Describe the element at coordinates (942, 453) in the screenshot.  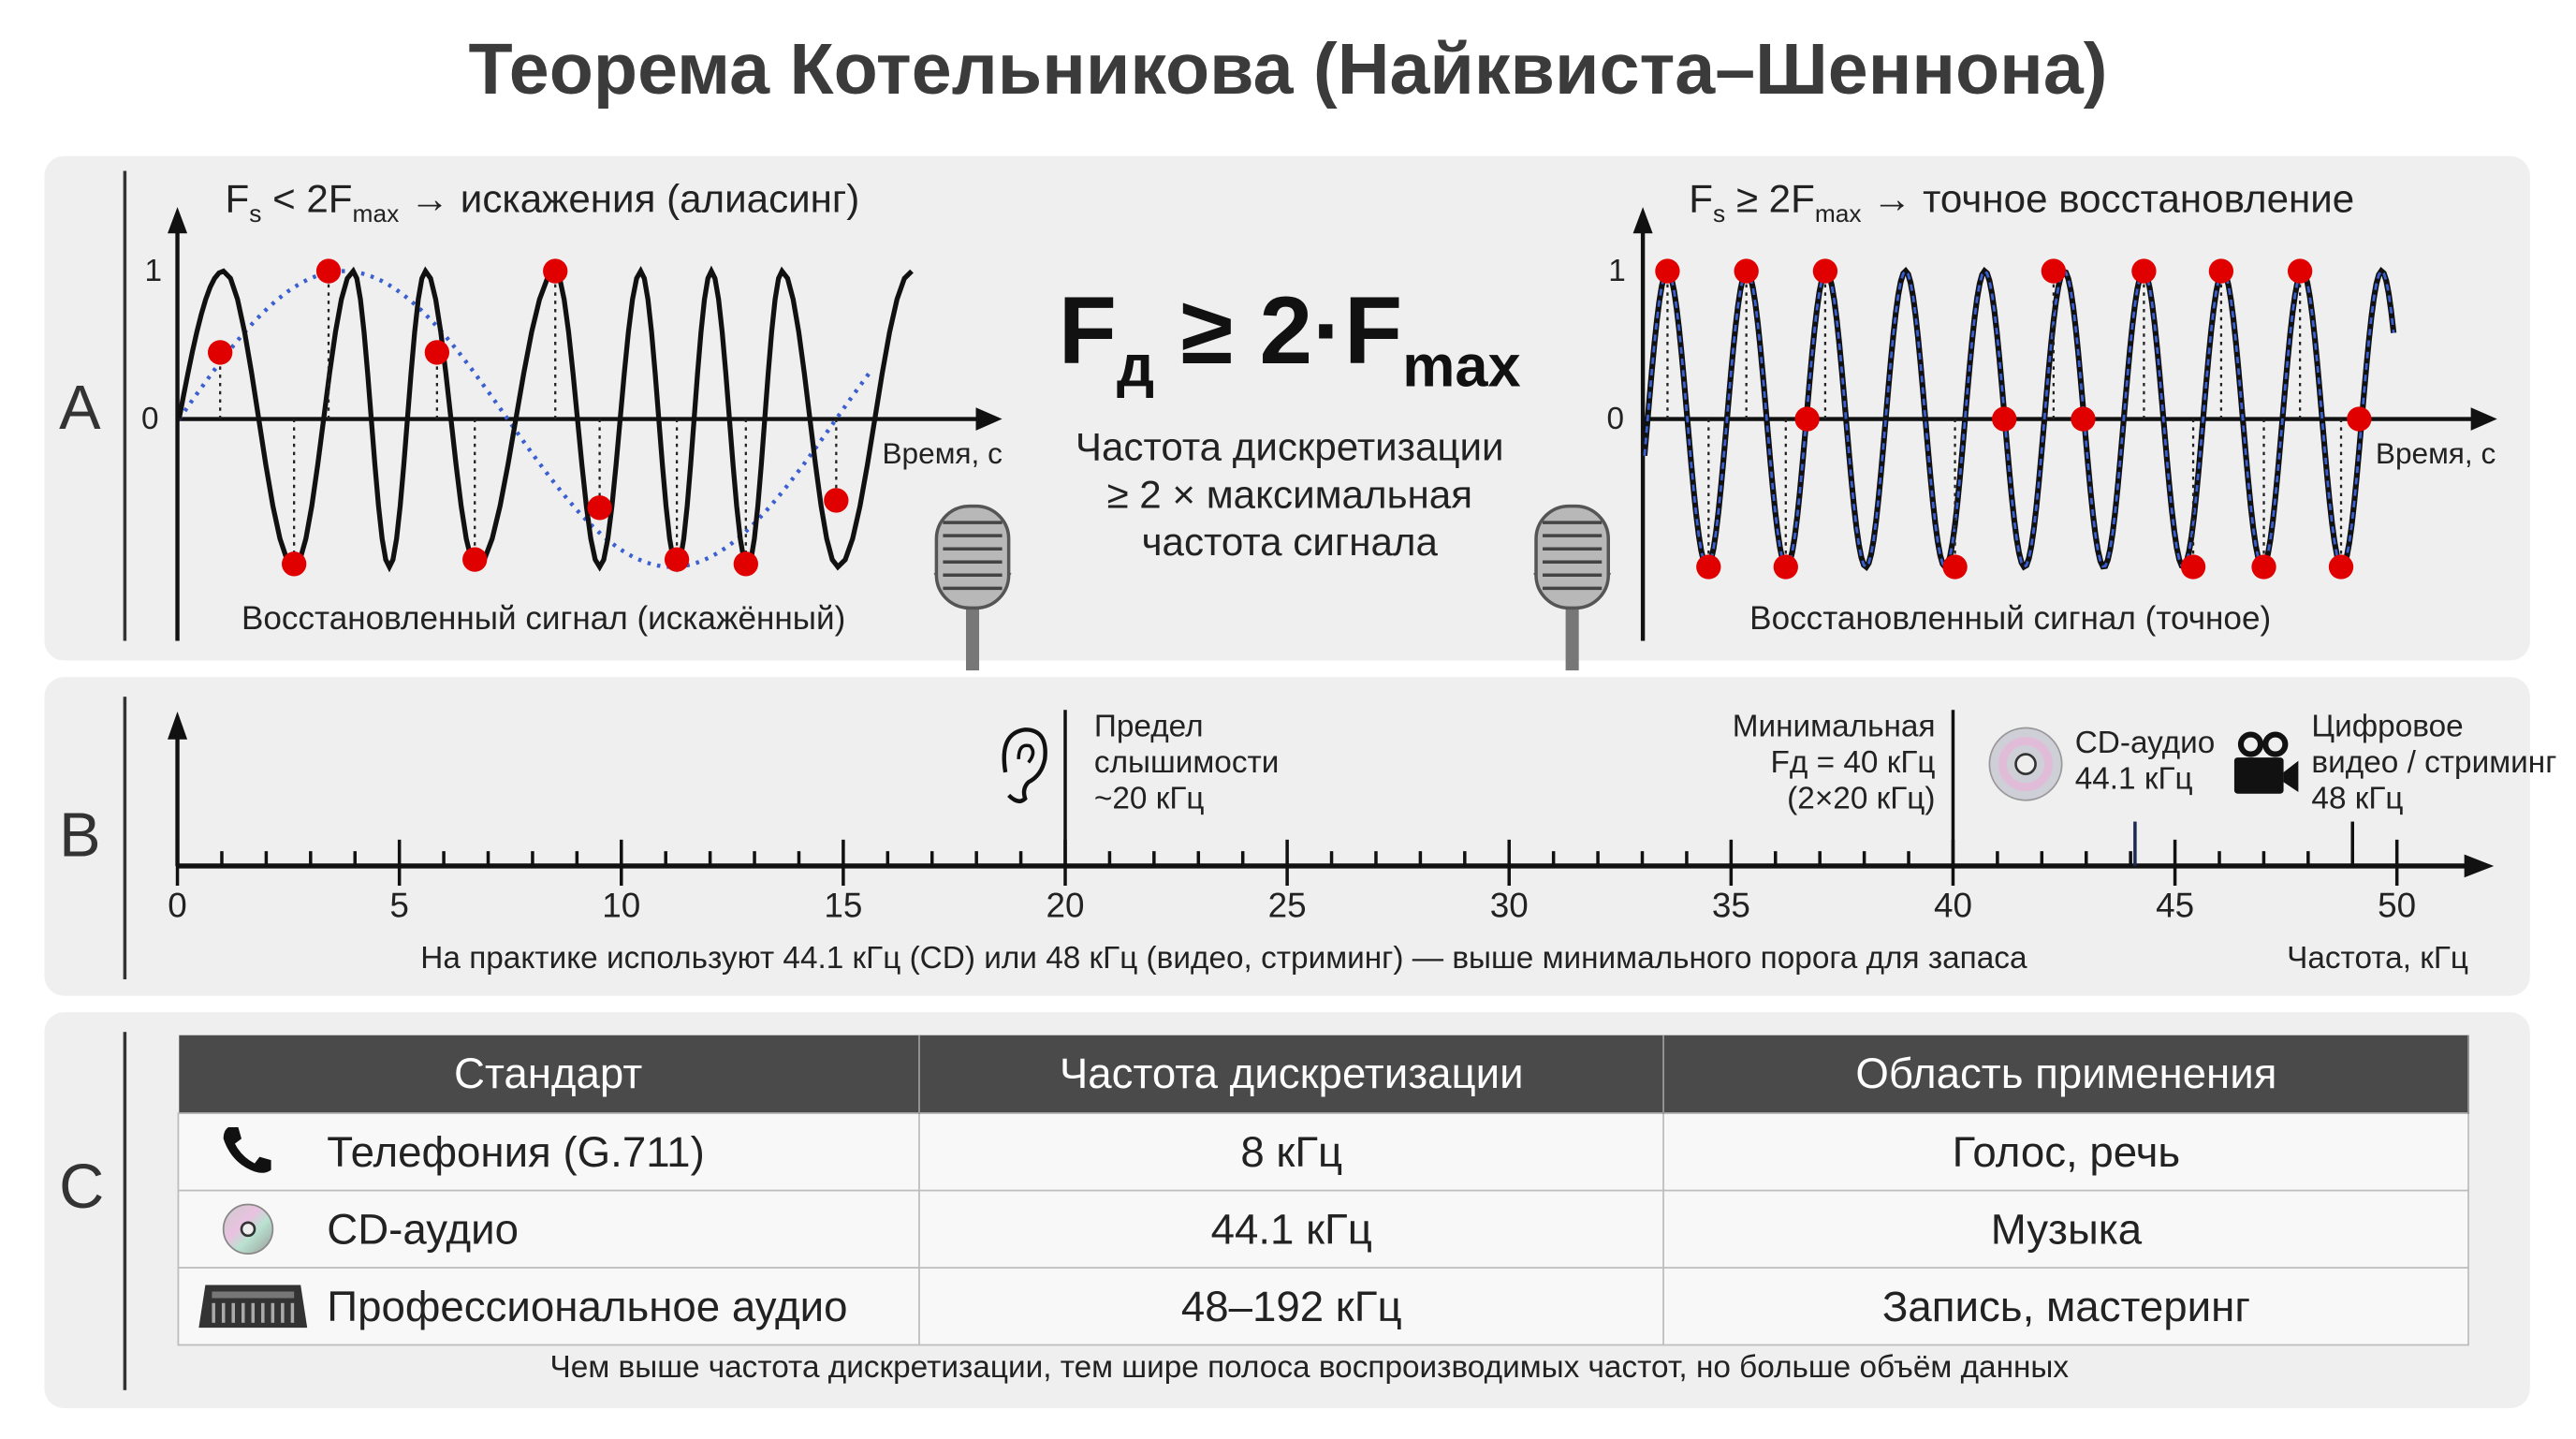
I see `x-axis-label: Время, с` at that location.